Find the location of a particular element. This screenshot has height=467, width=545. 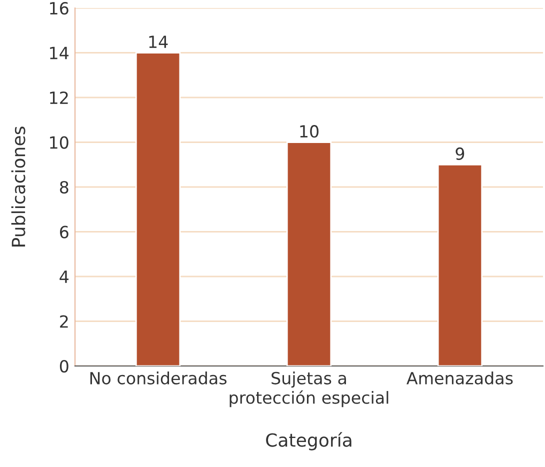

data-label: 9 is located at coordinates (460, 153).